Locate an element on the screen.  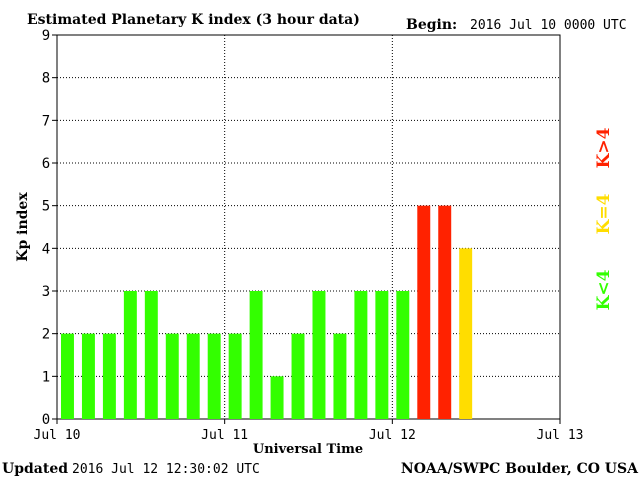
legend-below-4: K<4 is located at coordinates (604, 289).